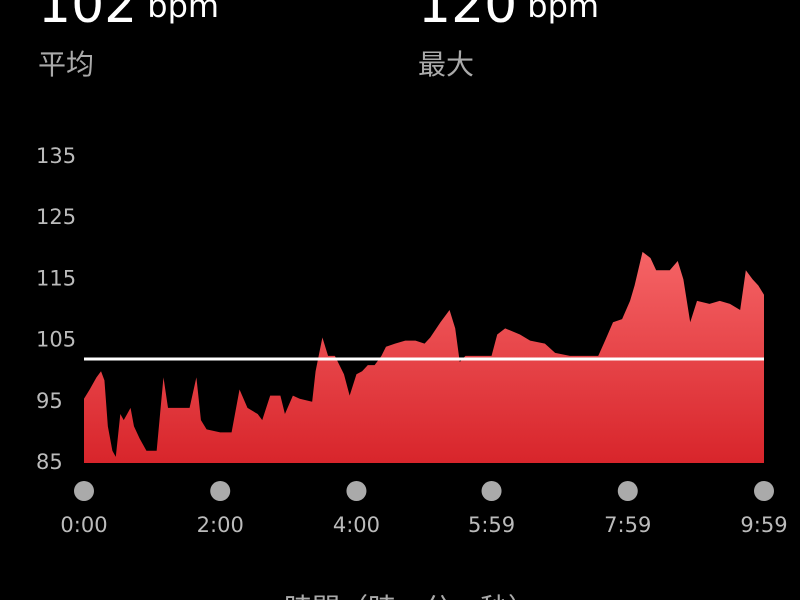  What do you see at coordinates (56, 156) in the screenshot?
I see `y-tick-label: 135` at bounding box center [56, 156].